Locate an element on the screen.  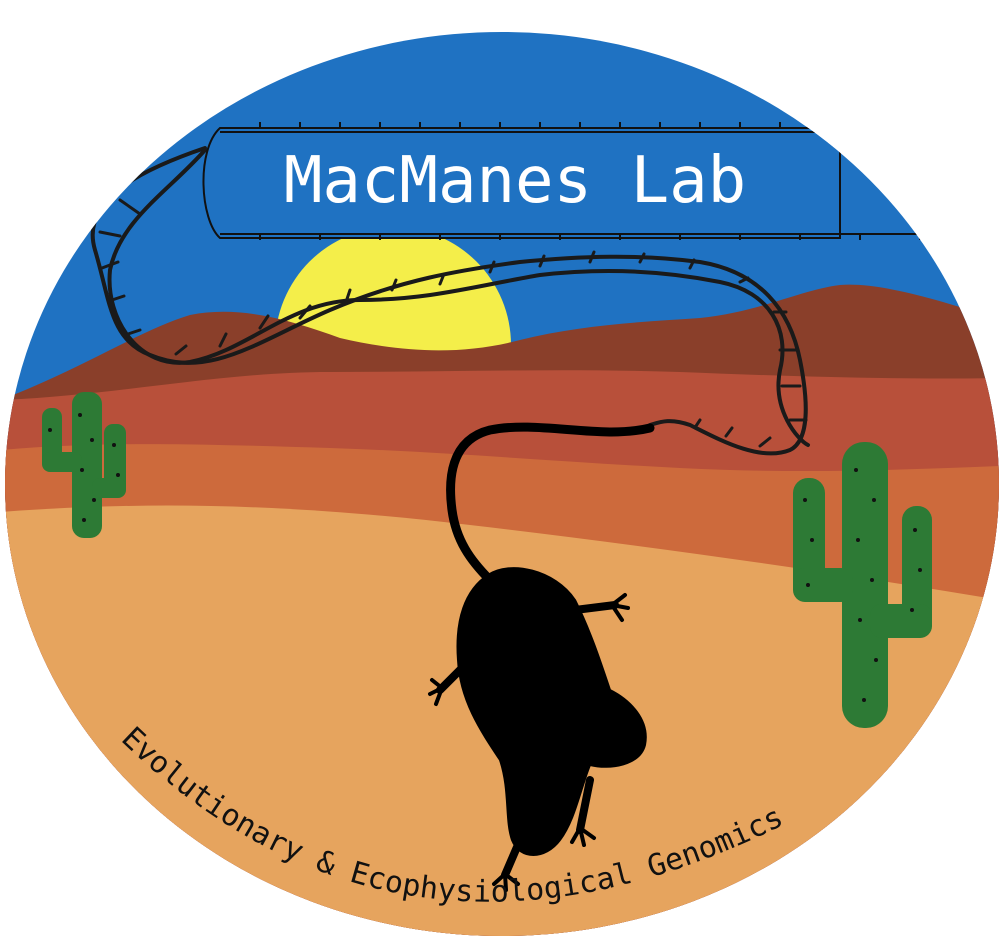
title-banner: MacManes Lab is located at coordinates (566, 181).